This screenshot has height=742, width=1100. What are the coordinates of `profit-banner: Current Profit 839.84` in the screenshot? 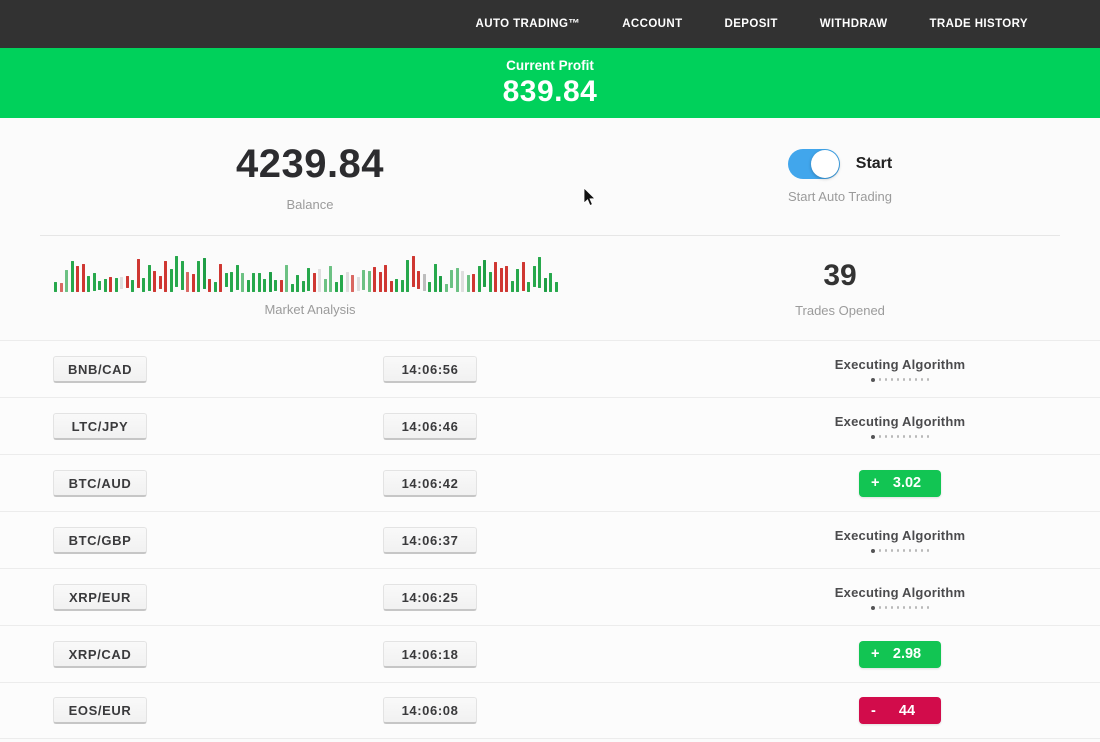 It's located at (550, 83).